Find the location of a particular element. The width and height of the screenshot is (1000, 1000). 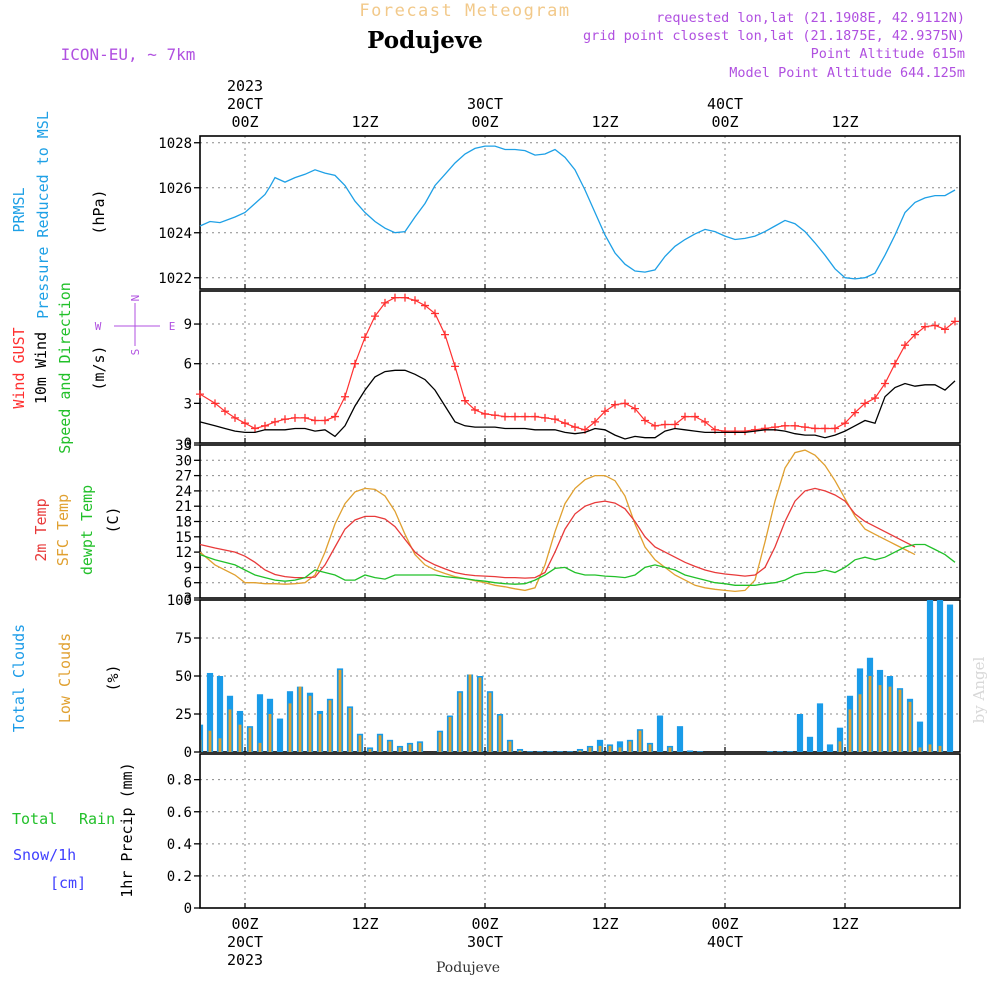

y-tick-label: 50 is located at coordinates (183, 677).